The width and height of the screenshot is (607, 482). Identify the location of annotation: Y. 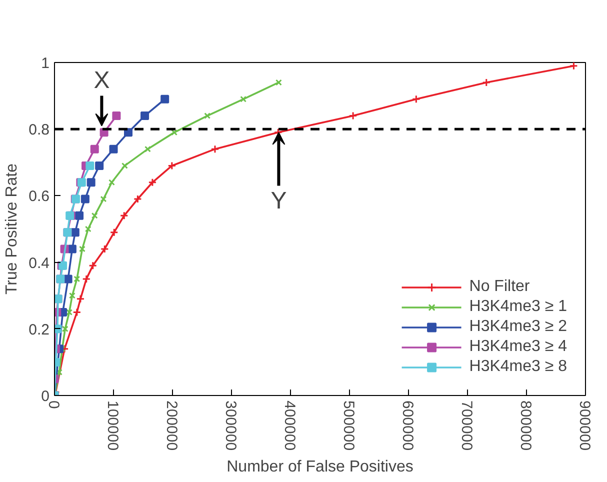
(278, 201).